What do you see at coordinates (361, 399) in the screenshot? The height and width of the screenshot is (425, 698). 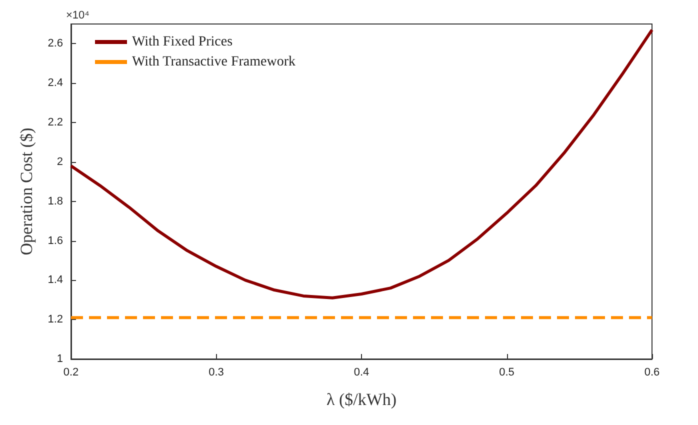 I see `x-axis-title: λ ($/kWh)` at bounding box center [361, 399].